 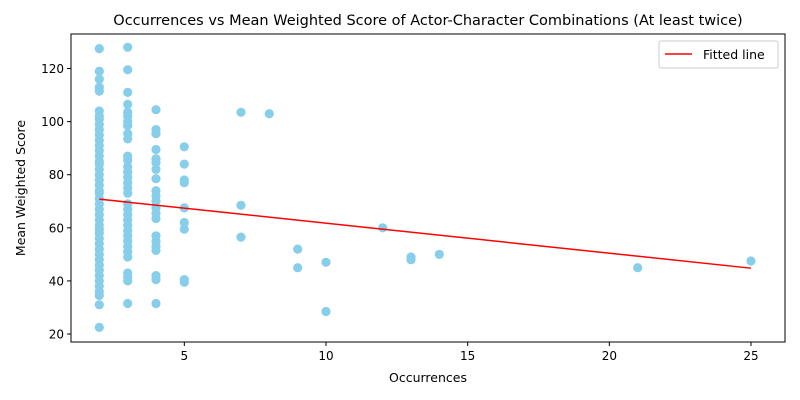 I want to click on fitted-line-layer, so click(x=425, y=233).